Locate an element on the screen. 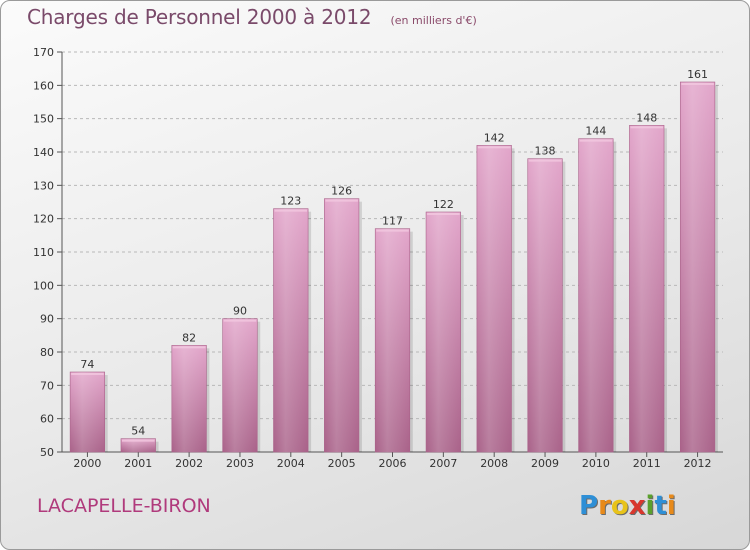 The image size is (750, 550). x-tick-label: 2002 is located at coordinates (189, 463).